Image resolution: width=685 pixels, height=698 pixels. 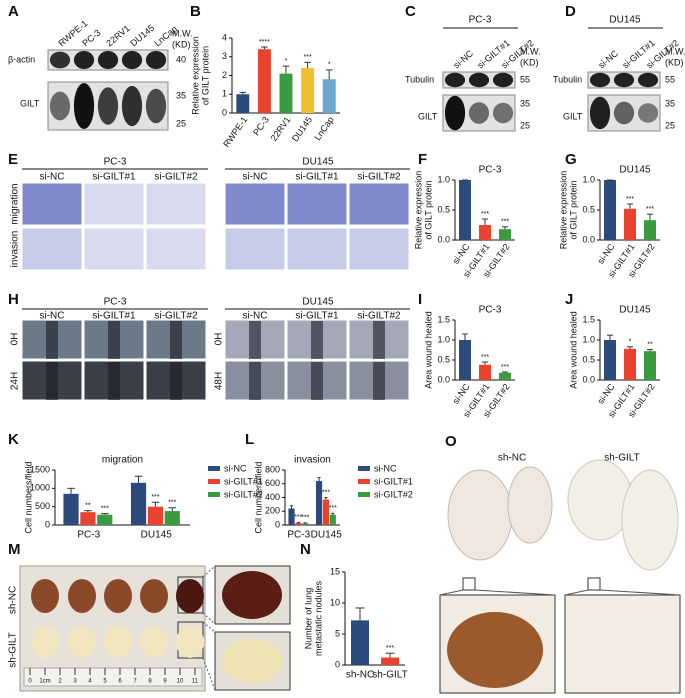 I want to click on panel-letter: H, so click(x=13, y=299).